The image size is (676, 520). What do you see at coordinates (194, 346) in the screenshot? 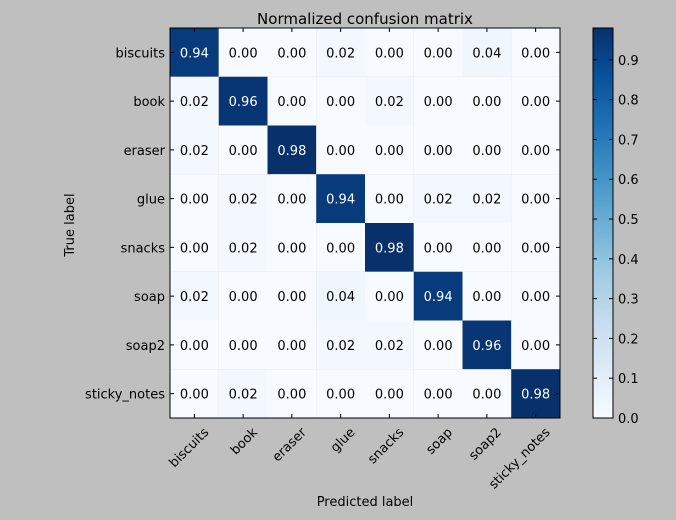
I see `cell-value-soap2-biscuits: 0.00` at bounding box center [194, 346].